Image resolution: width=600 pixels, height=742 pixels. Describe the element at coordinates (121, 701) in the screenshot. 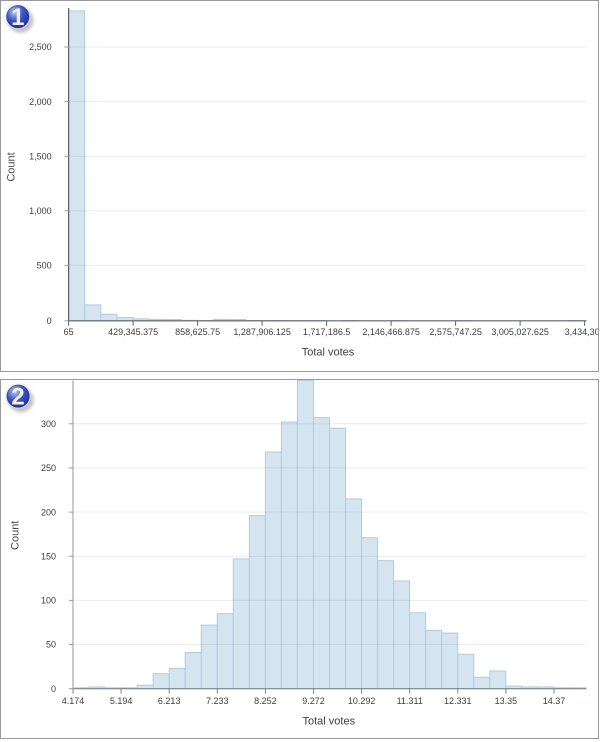

I see `svg-text: 5.194` at that location.